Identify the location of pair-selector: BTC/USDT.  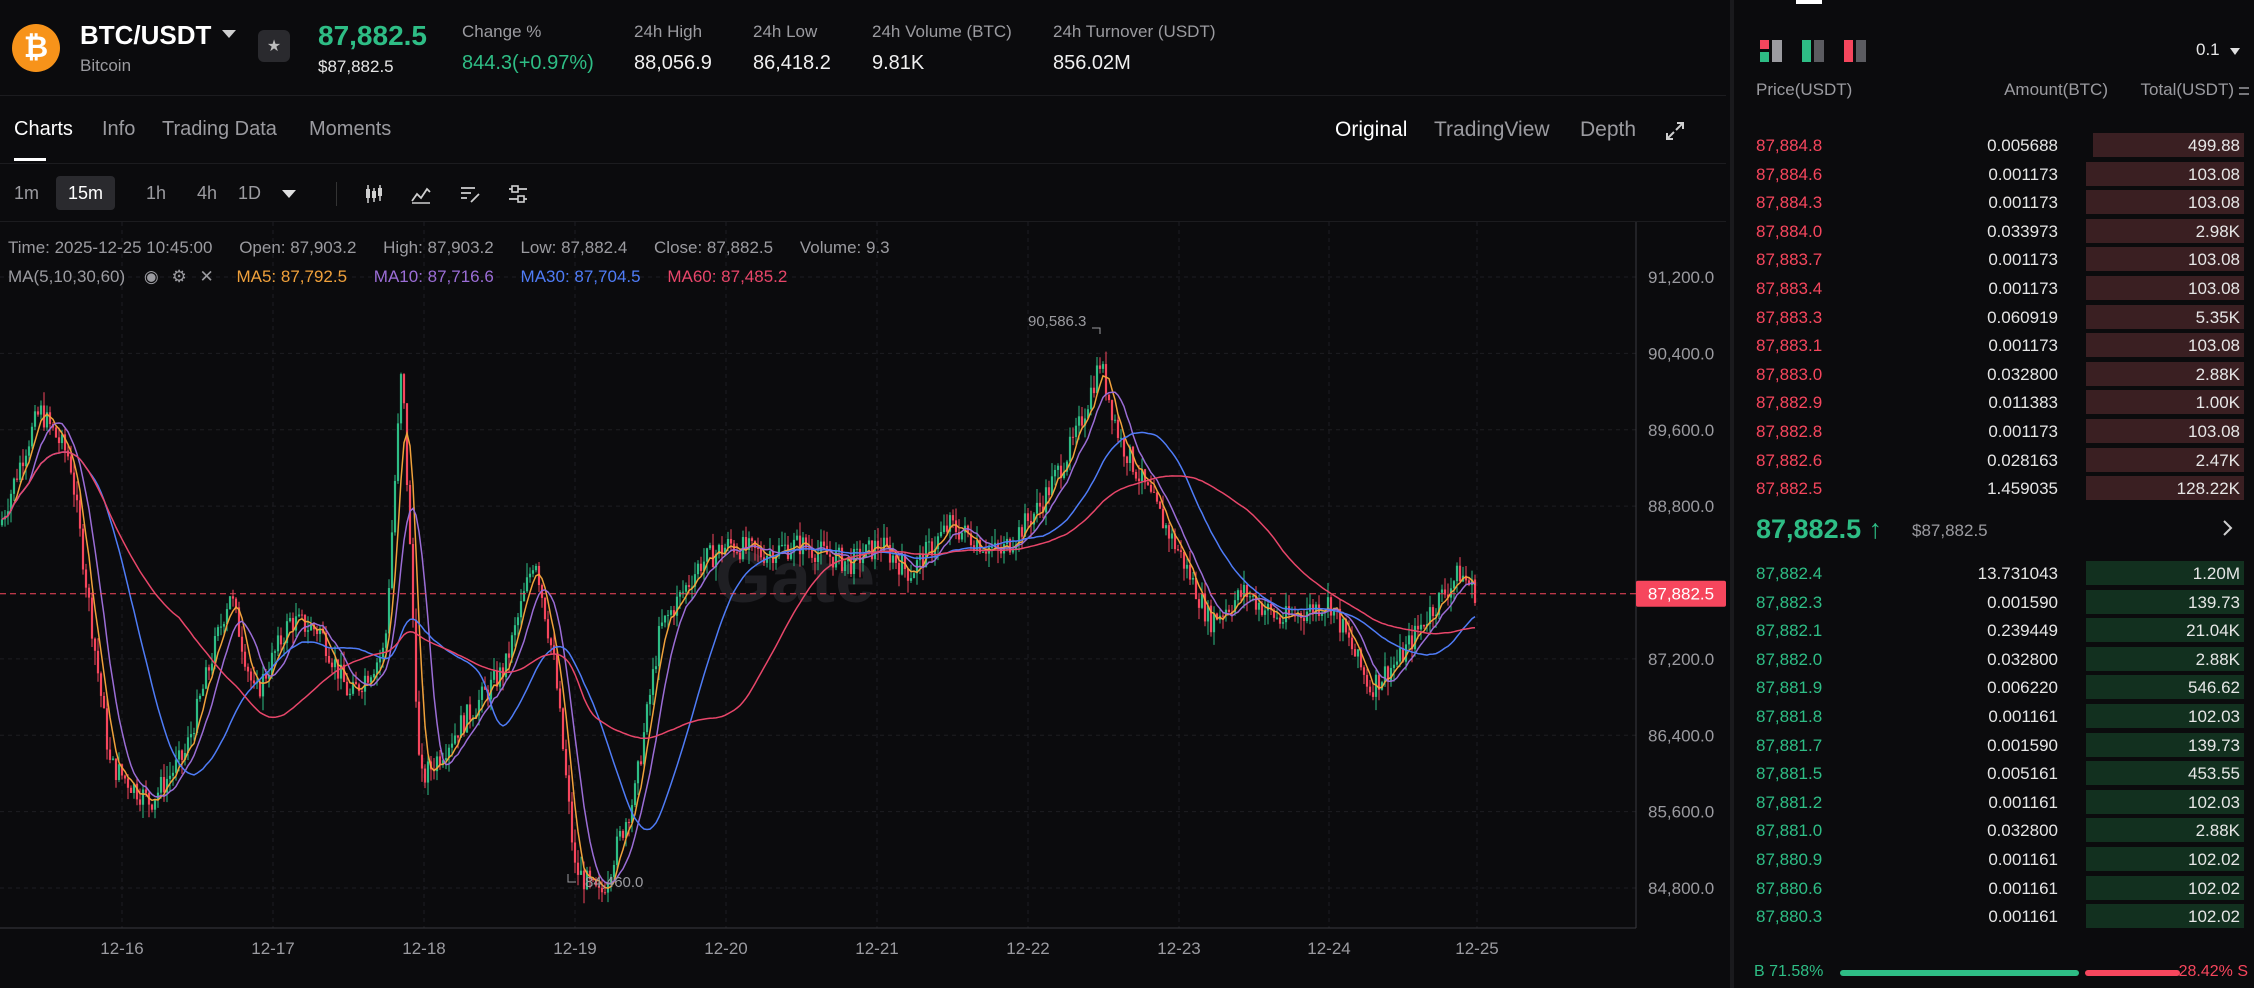
(146, 35).